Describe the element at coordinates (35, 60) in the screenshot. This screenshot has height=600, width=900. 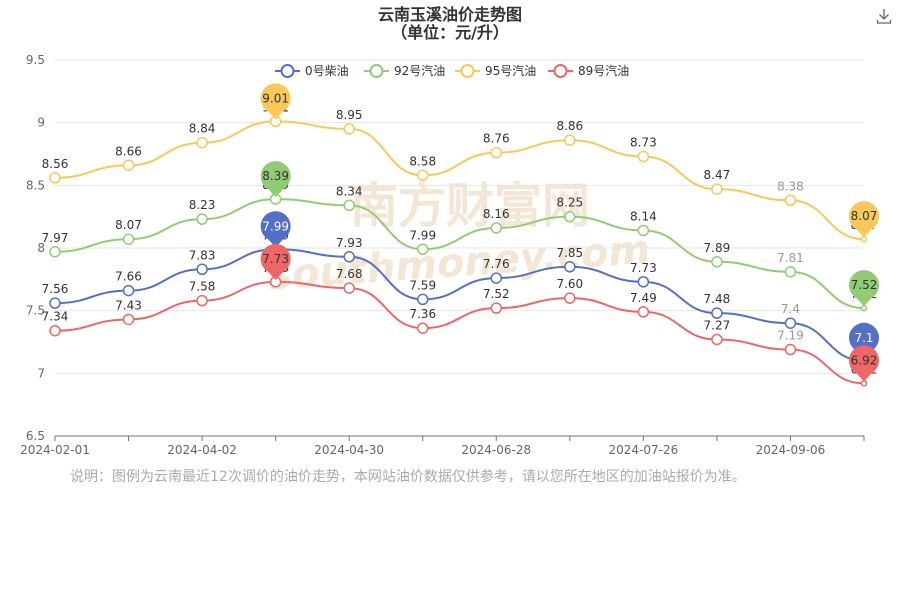
I see `y-tick-label: 9.5` at that location.